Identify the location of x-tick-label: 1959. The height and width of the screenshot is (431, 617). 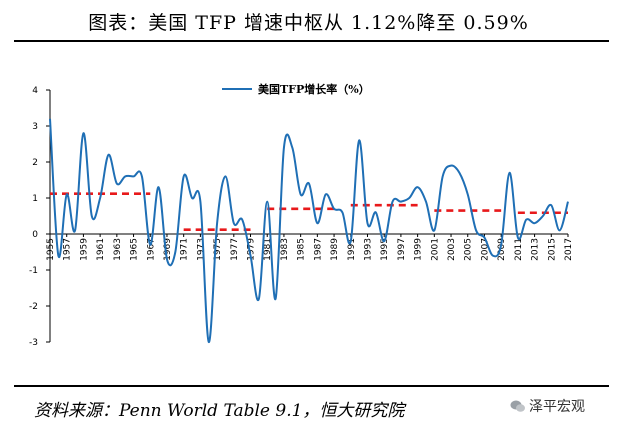
(84, 249).